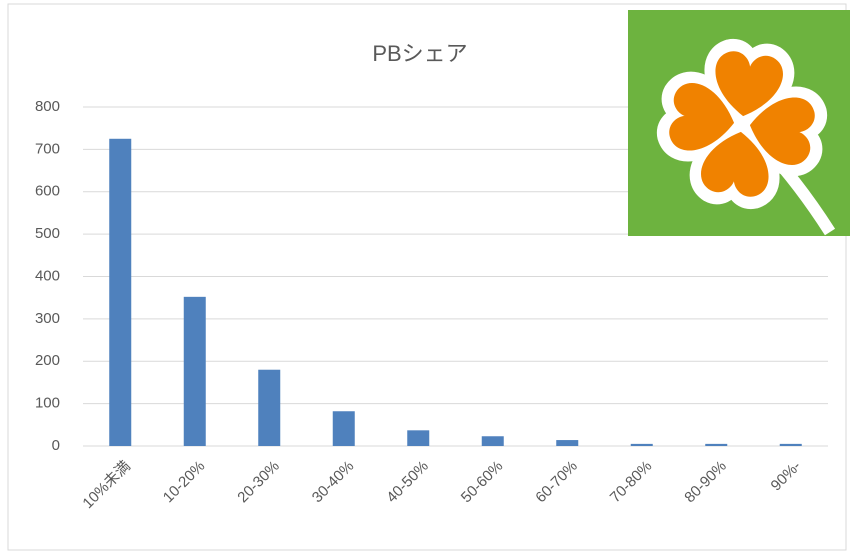 The image size is (850, 555). I want to click on y-tick-label: 500, so click(47, 233).